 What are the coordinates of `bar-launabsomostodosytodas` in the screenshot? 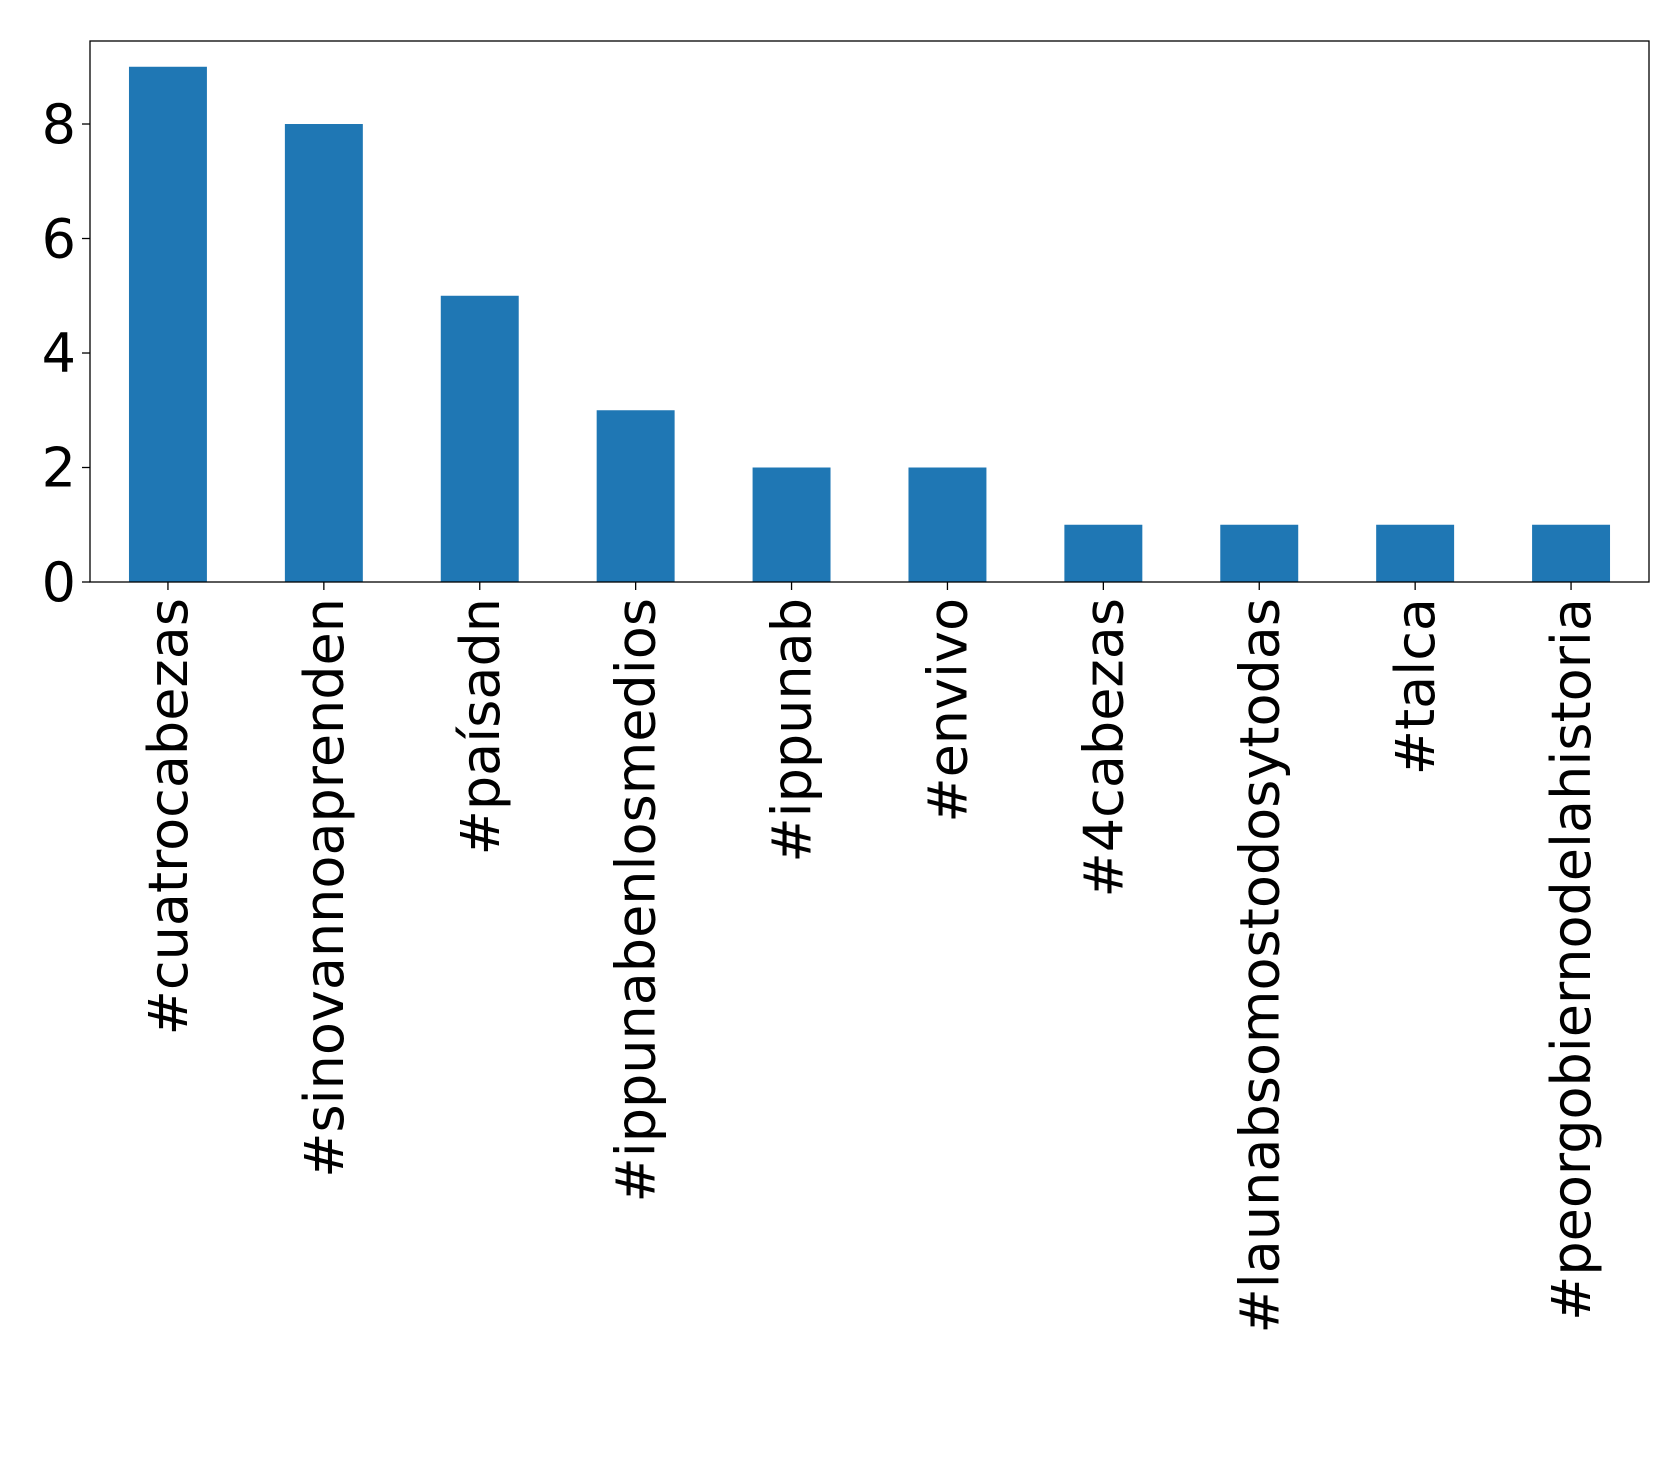 It's located at (1259, 553).